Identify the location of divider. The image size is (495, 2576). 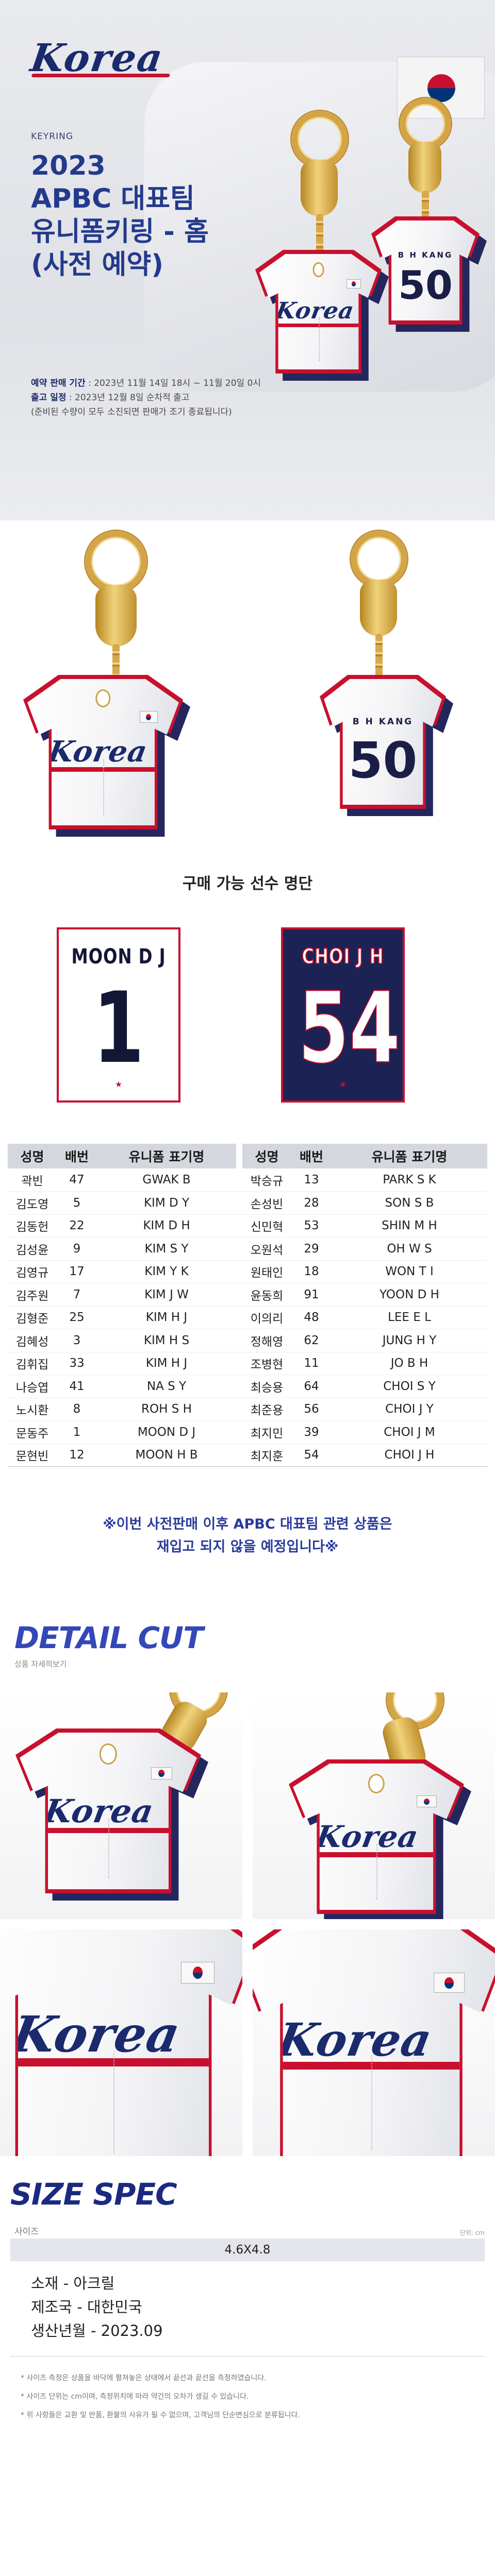
(247, 2356).